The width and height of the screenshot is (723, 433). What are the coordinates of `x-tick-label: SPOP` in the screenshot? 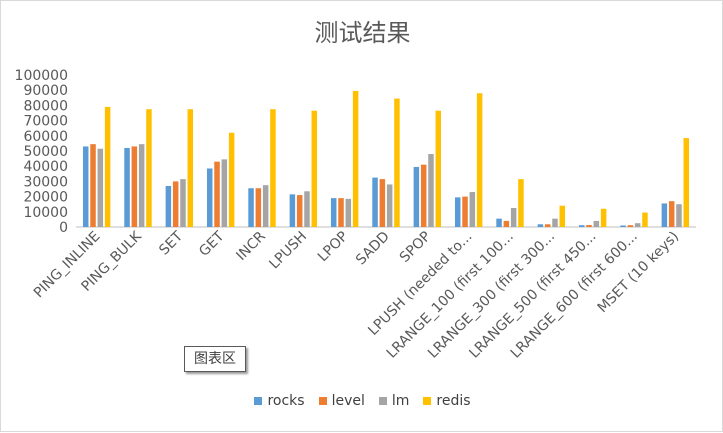 It's located at (415, 247).